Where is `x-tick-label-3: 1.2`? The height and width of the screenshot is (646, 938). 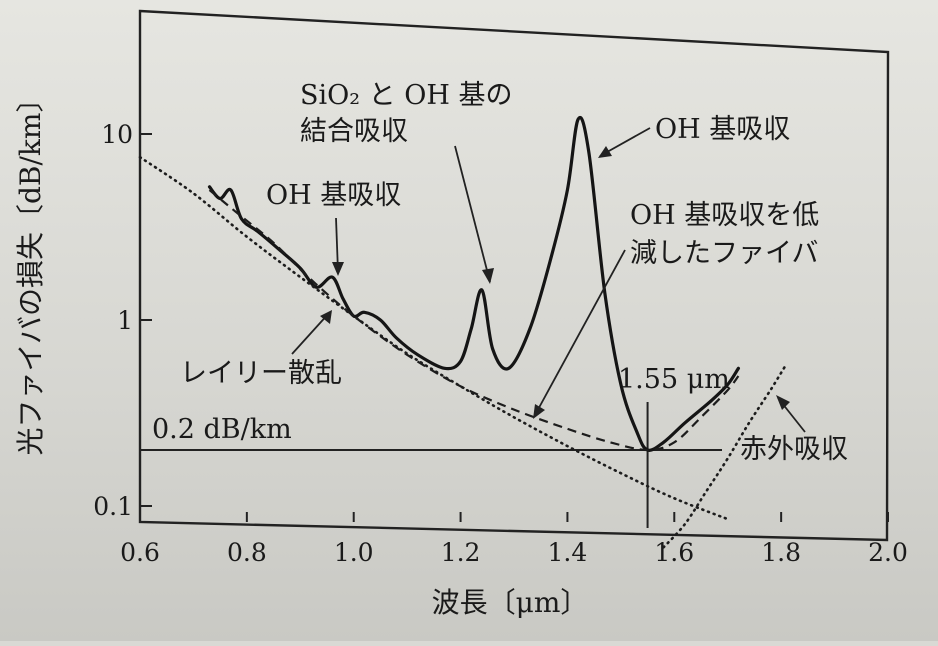 x-tick-label-3: 1.2 is located at coordinates (461, 552).